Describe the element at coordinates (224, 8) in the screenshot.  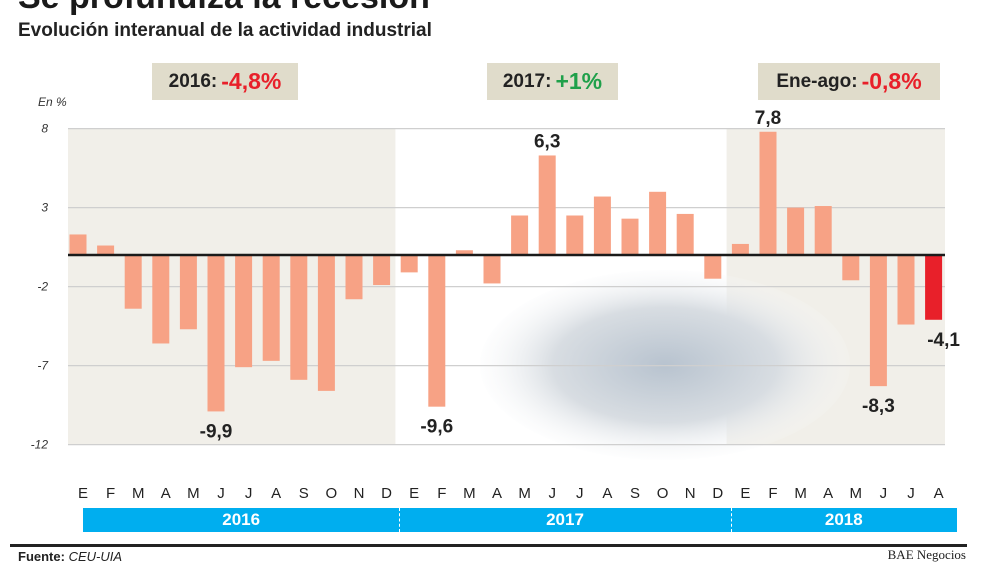
I see `chart-title: Se profundiza la recesión` at that location.